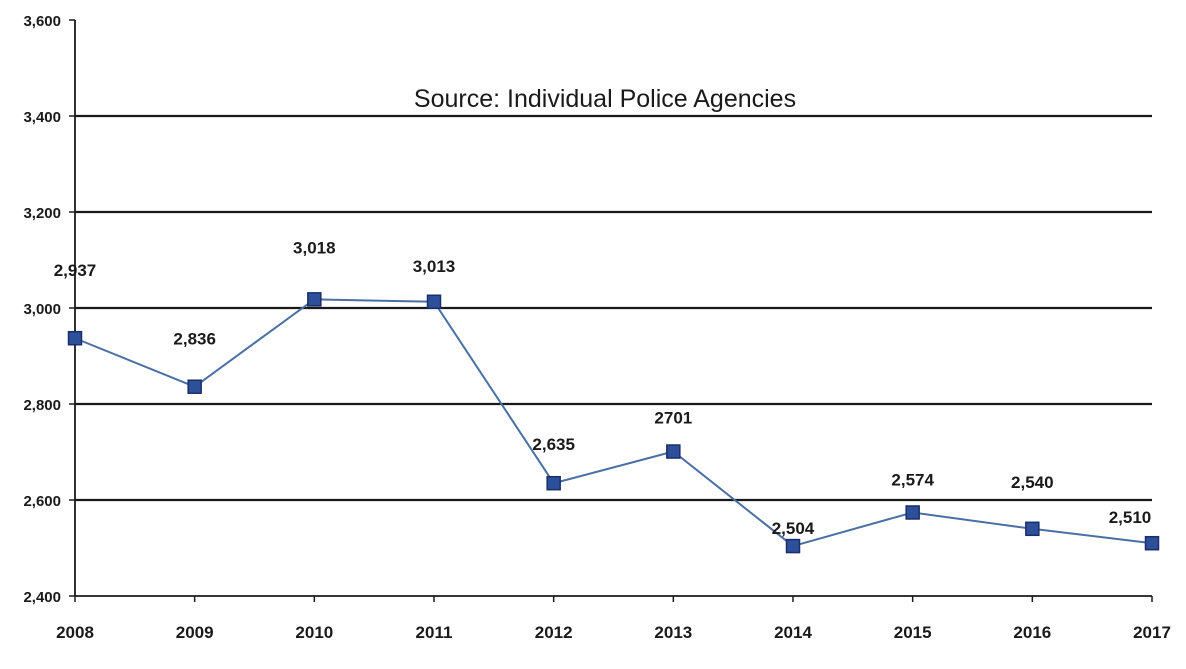  What do you see at coordinates (75, 632) in the screenshot?
I see `x-tick-label: 2008` at bounding box center [75, 632].